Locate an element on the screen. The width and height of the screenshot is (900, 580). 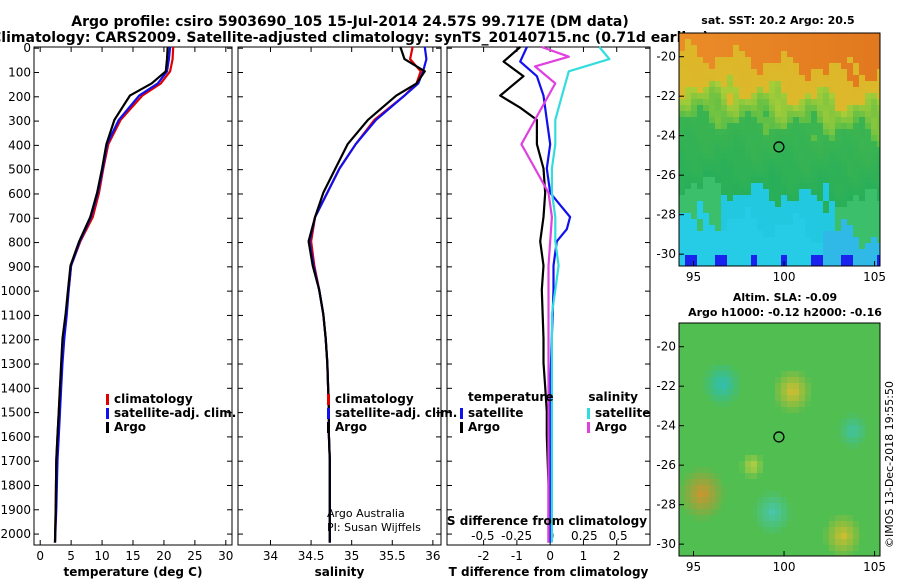
map-lon-label: 105 is located at coordinates (874, 567).